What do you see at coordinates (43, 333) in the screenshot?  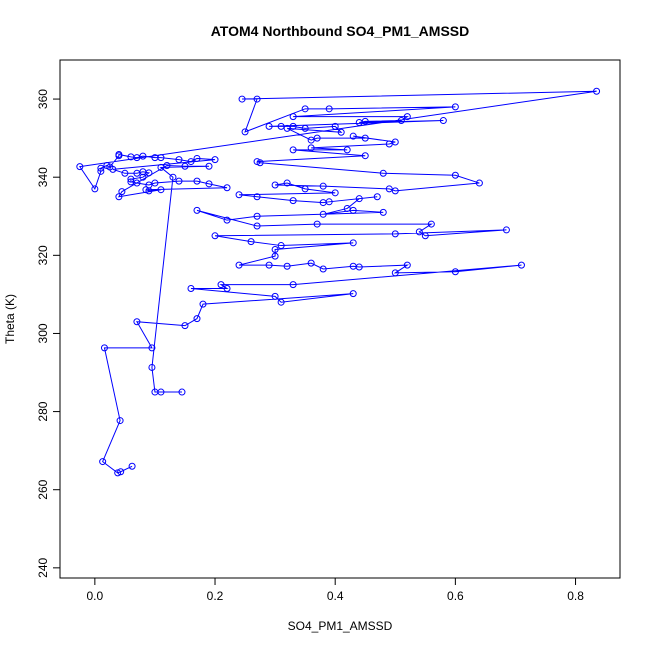 I see `y-tick-label: 300` at bounding box center [43, 333].